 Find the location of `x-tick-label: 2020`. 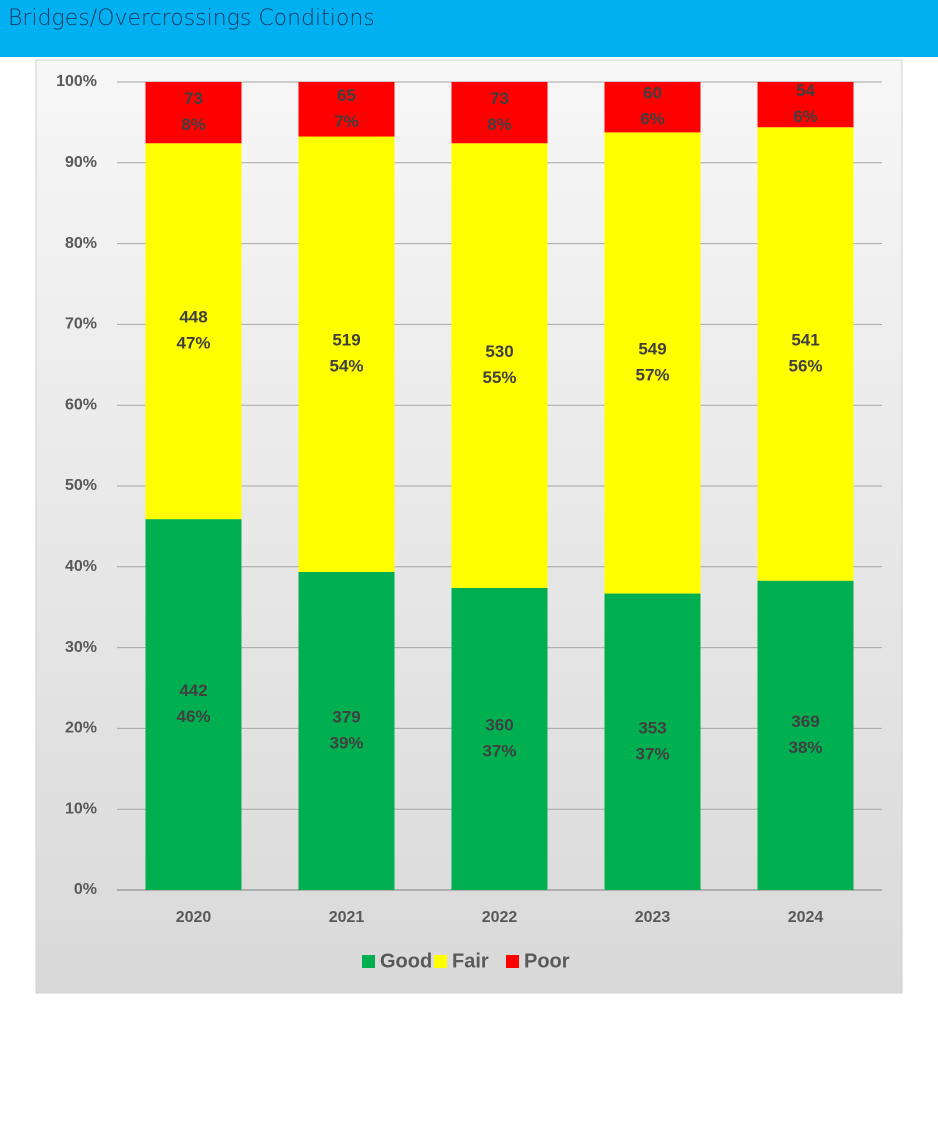

x-tick-label: 2020 is located at coordinates (194, 917).